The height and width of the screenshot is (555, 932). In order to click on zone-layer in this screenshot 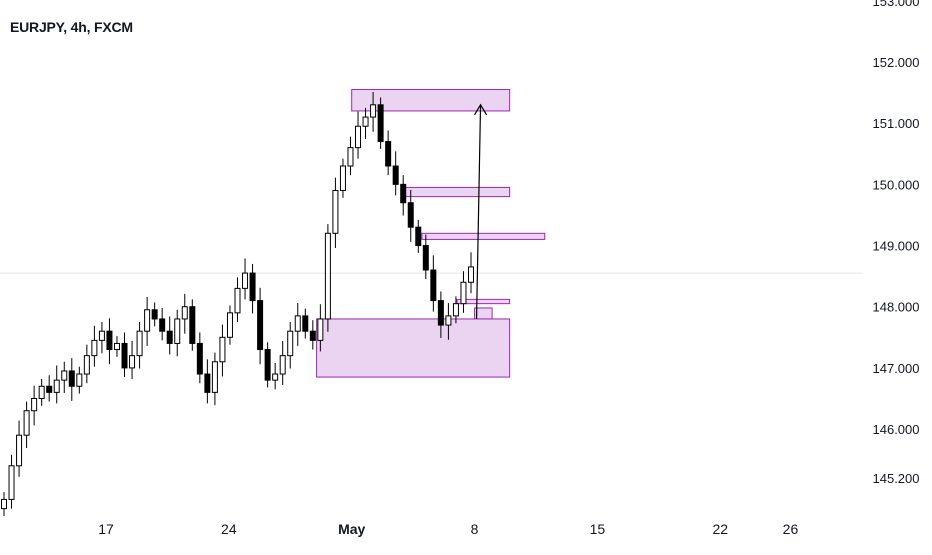, I will do `click(431, 233)`.